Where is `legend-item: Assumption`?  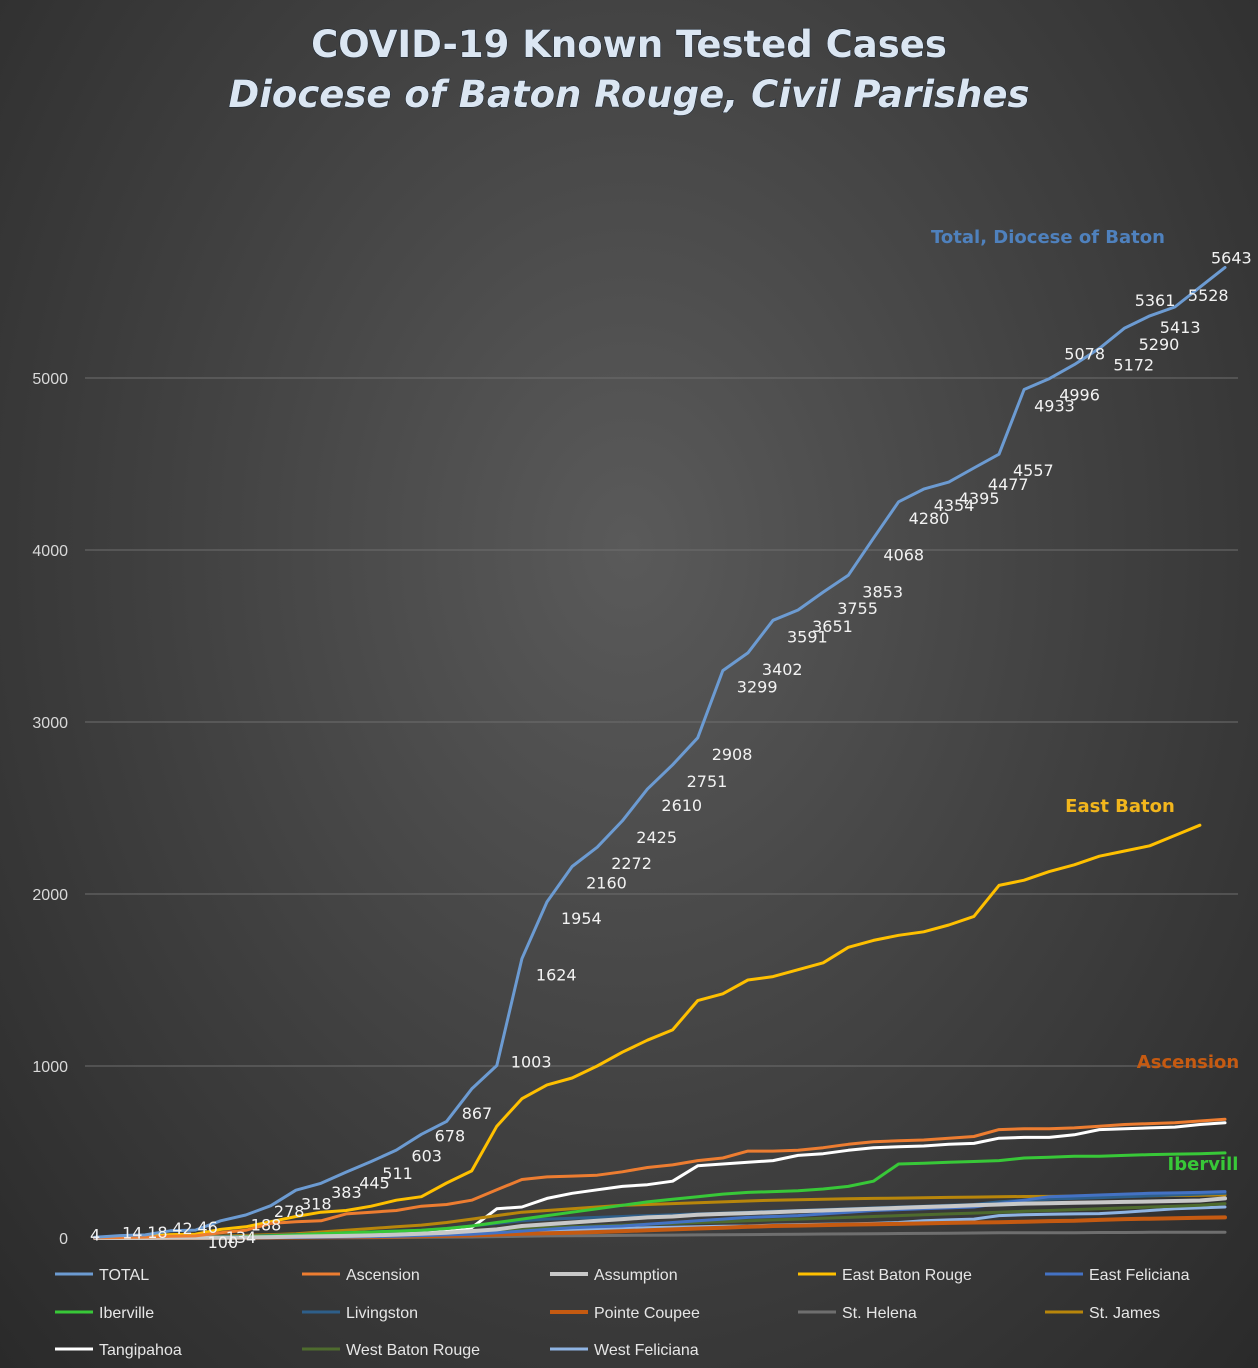 legend-item: Assumption is located at coordinates (614, 1275).